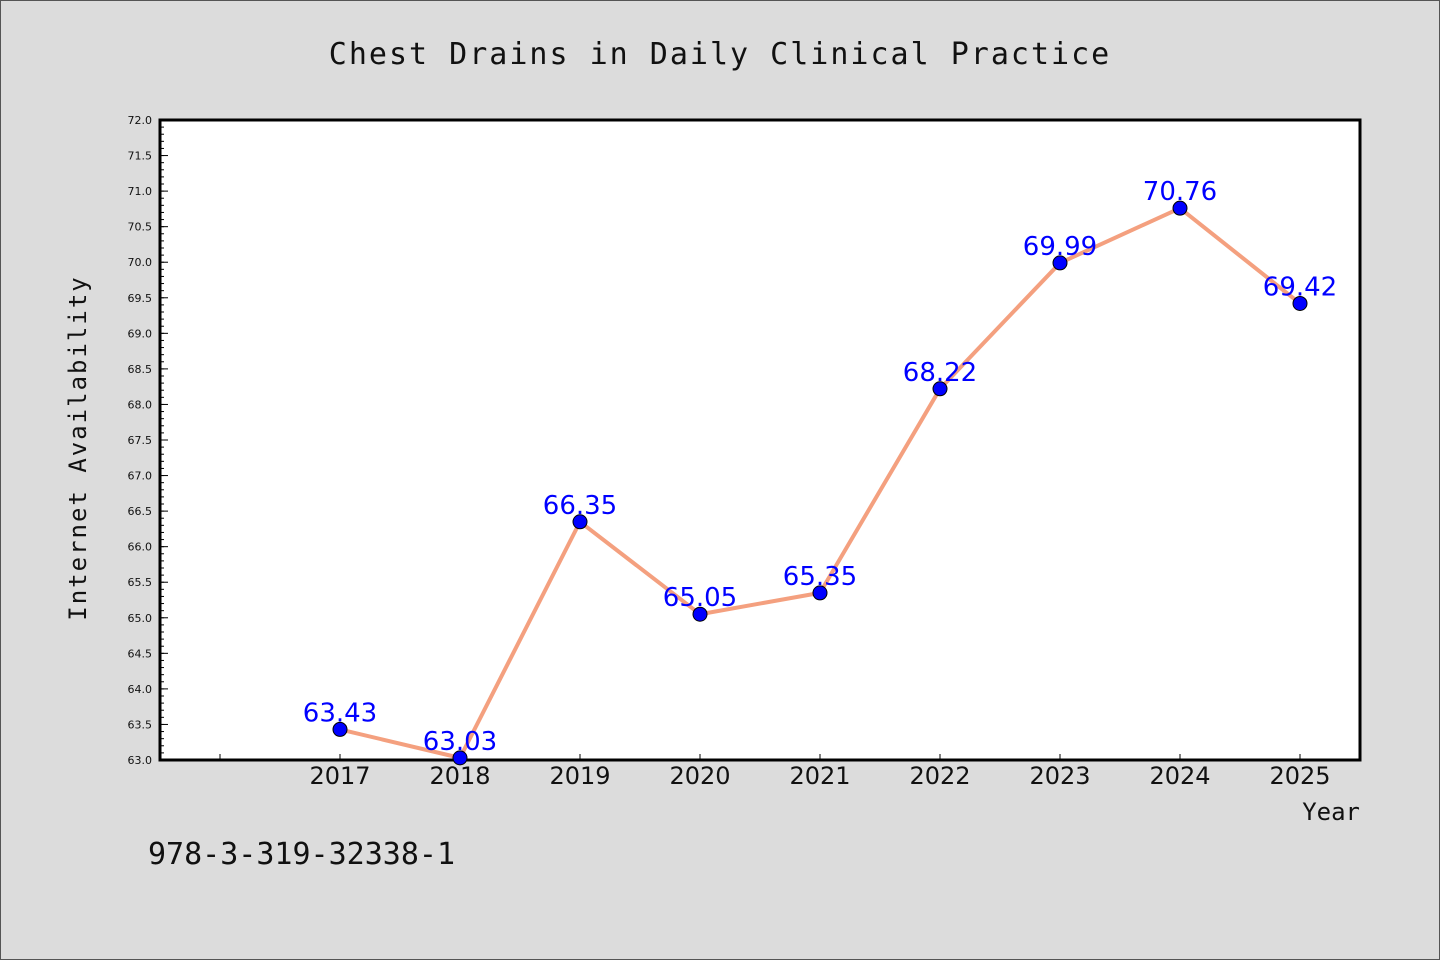 This screenshot has height=960, width=1440. I want to click on y-tick-label: 67.0, so click(140, 476).